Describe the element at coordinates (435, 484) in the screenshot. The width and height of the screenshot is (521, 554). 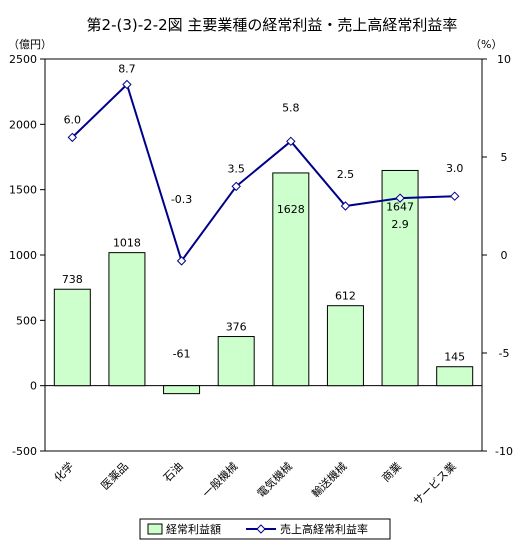
I see `category-label: サービス業` at that location.